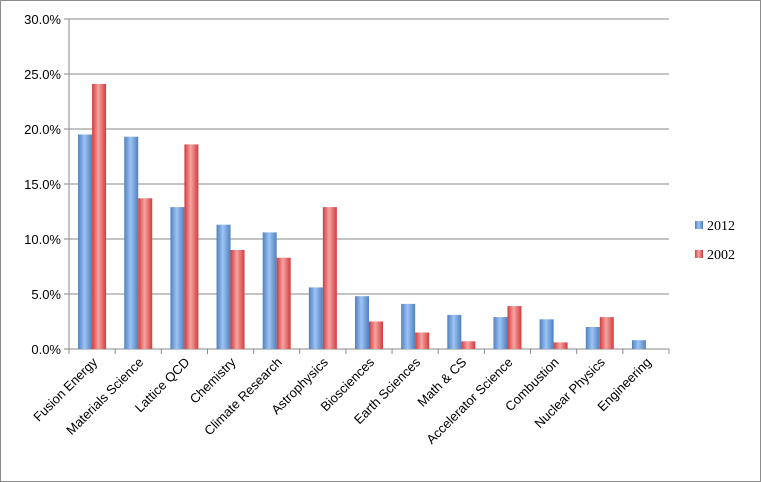 Image resolution: width=761 pixels, height=482 pixels. What do you see at coordinates (454, 331) in the screenshot?
I see `bar-2012-math-cs` at bounding box center [454, 331].